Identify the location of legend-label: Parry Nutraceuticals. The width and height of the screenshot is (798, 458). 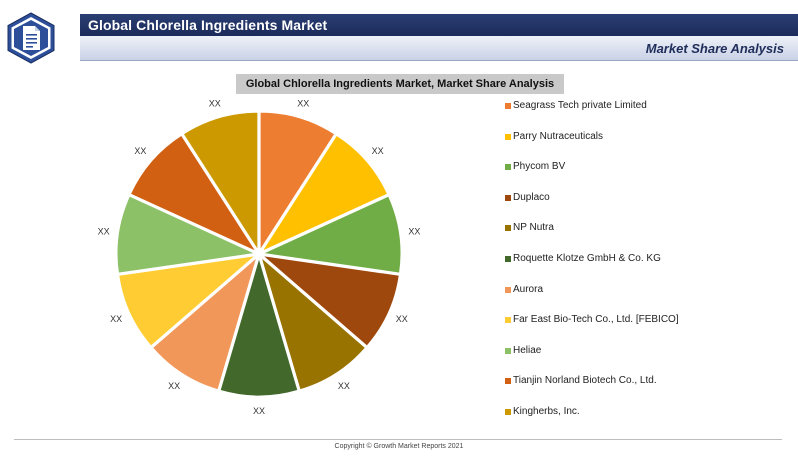
(558, 136).